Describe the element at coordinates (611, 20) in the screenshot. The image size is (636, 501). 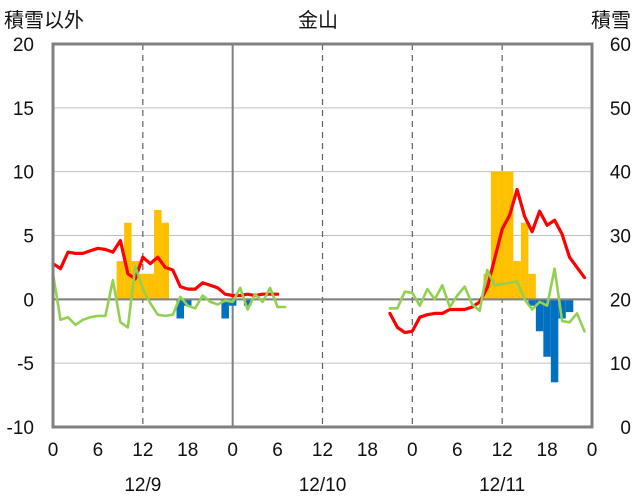
I see `right-axis-label: 積雪` at that location.